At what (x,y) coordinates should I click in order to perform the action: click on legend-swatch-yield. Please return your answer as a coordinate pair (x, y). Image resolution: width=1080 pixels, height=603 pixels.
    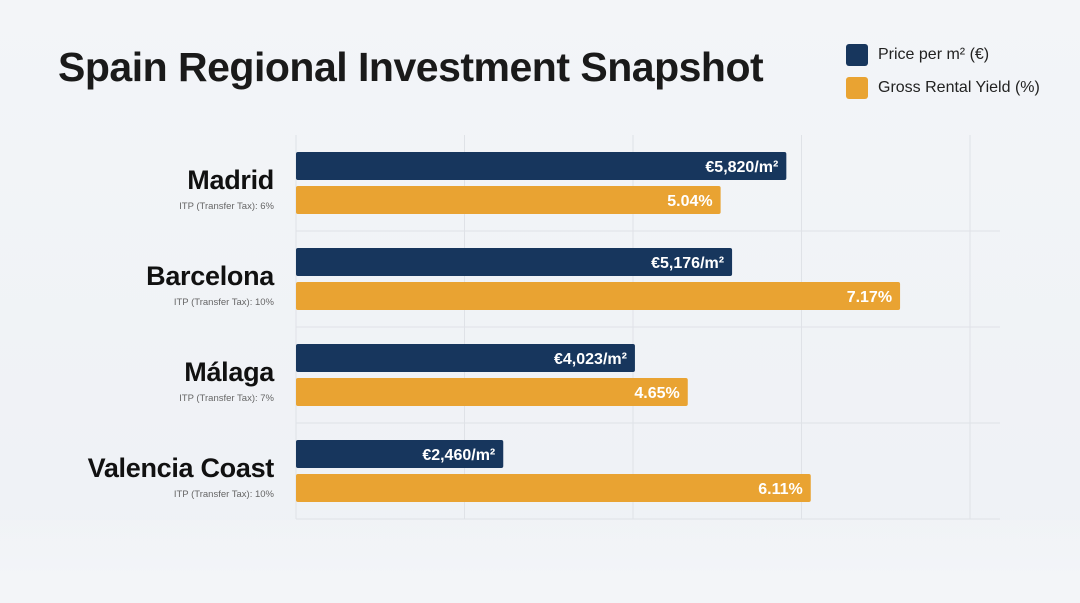
    Looking at the image, I should click on (857, 88).